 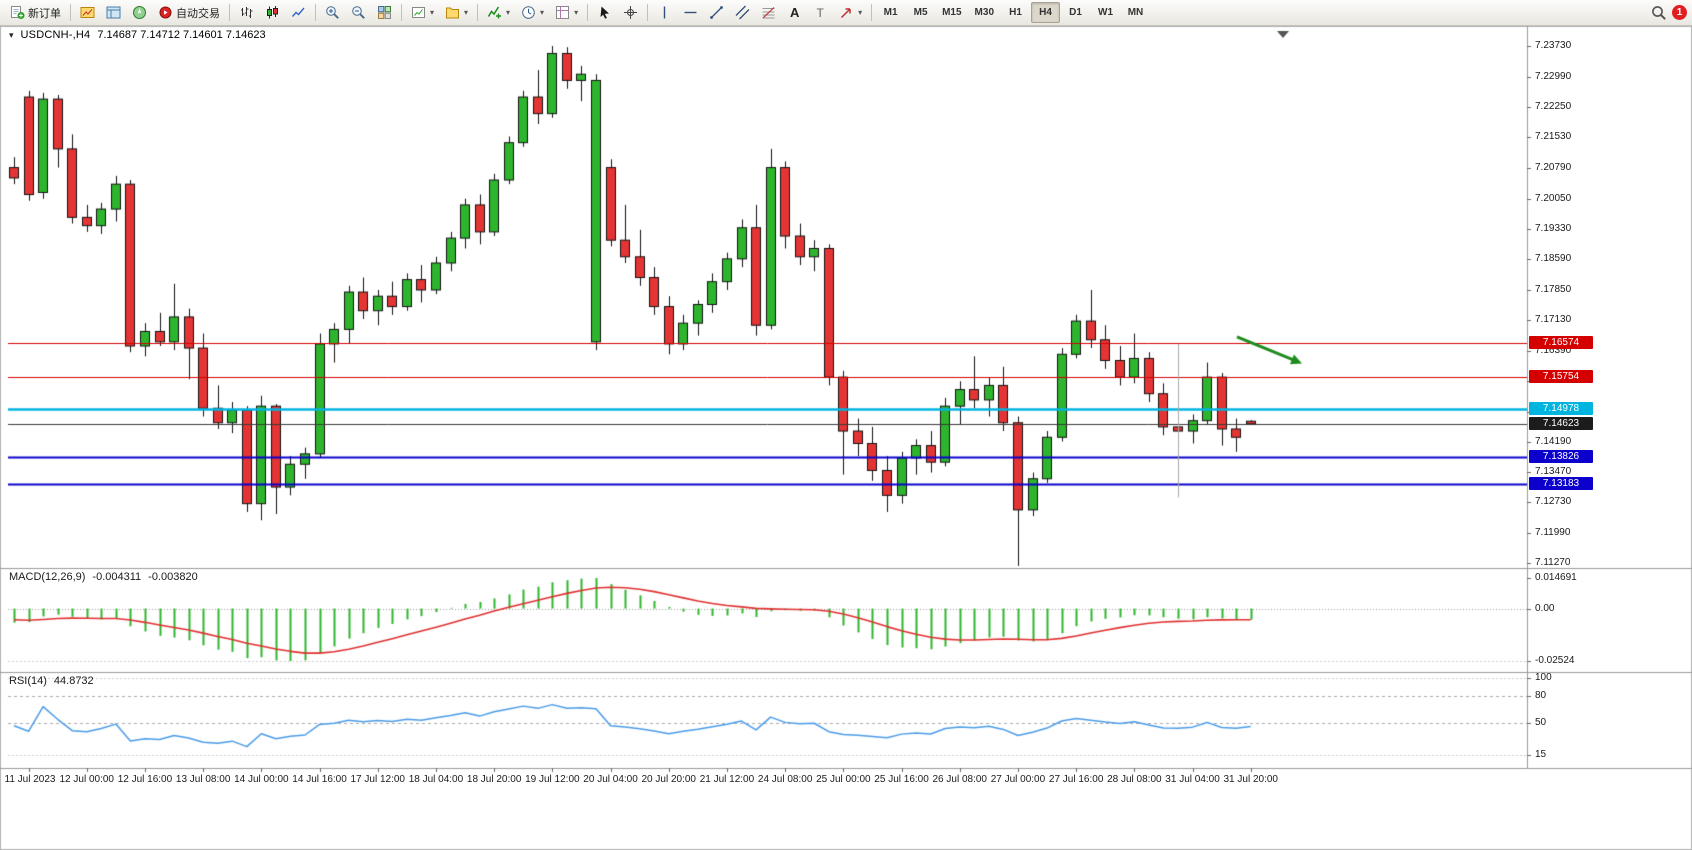 What do you see at coordinates (1015, 12) in the screenshot?
I see `timeframe-h1-button: H1` at bounding box center [1015, 12].